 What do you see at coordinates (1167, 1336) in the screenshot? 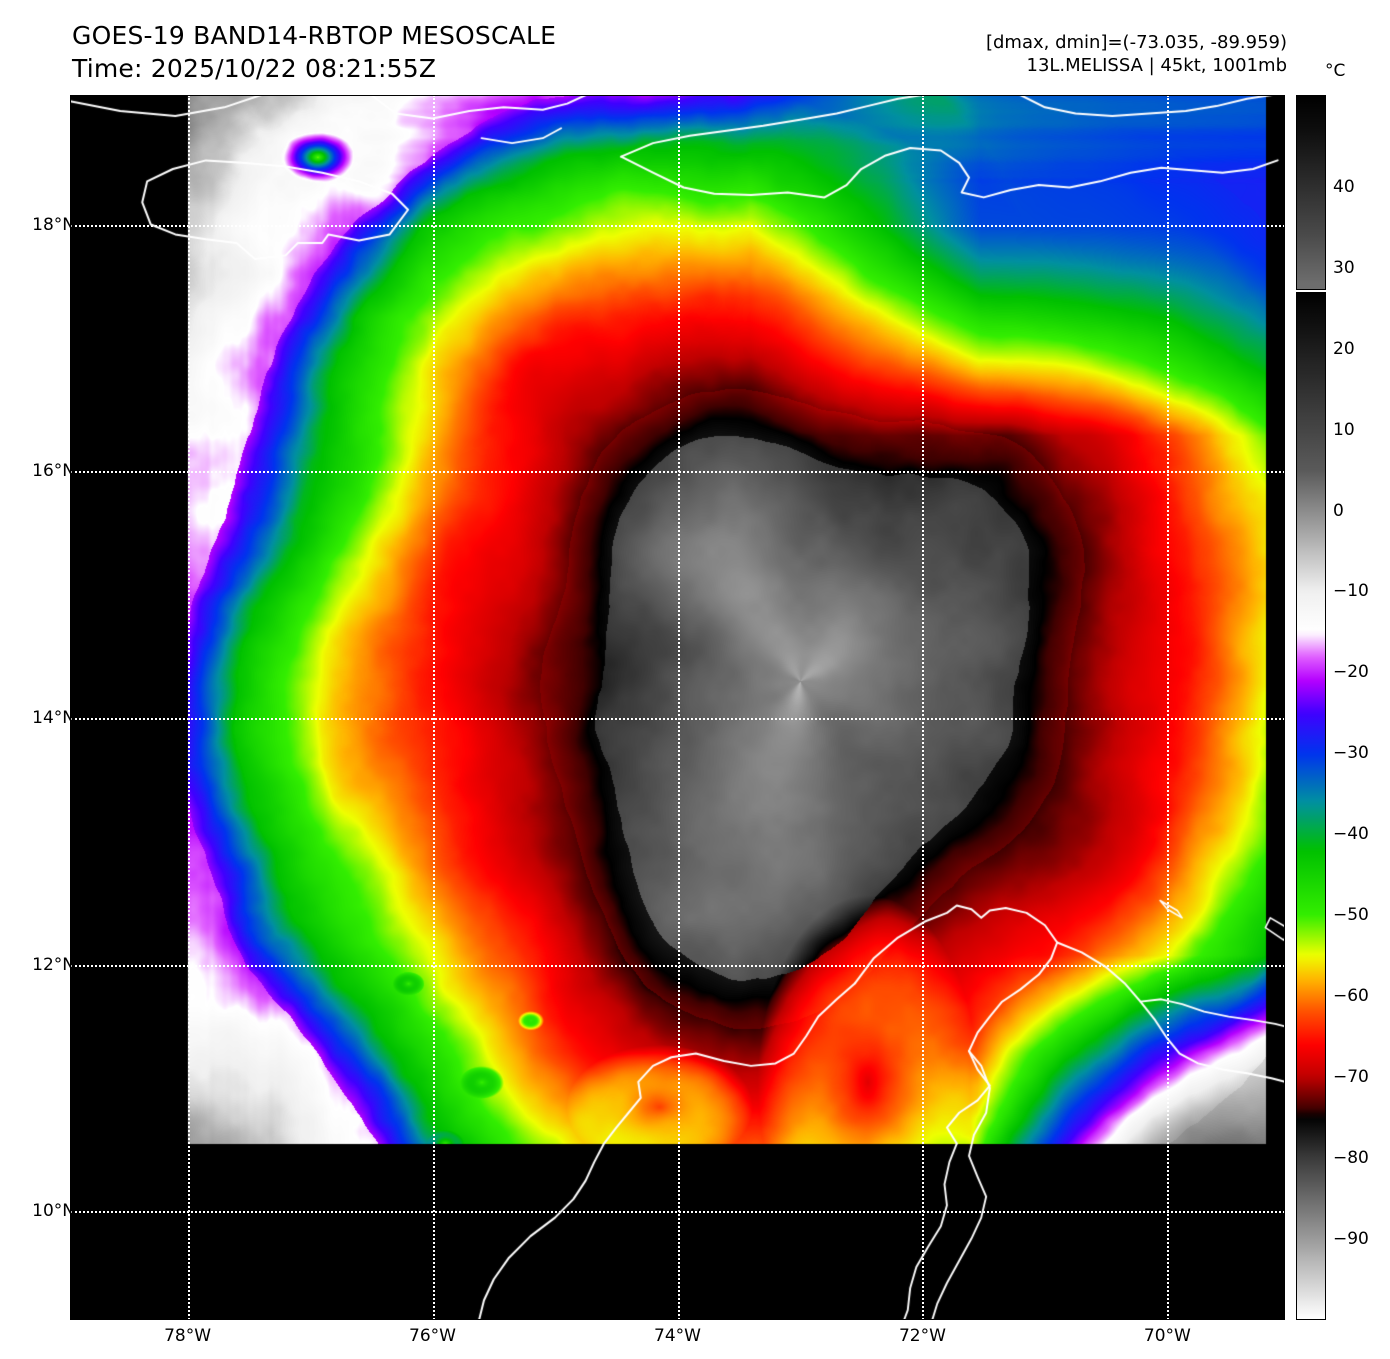
I see `longitude-tick-label: 70°W` at bounding box center [1167, 1336].